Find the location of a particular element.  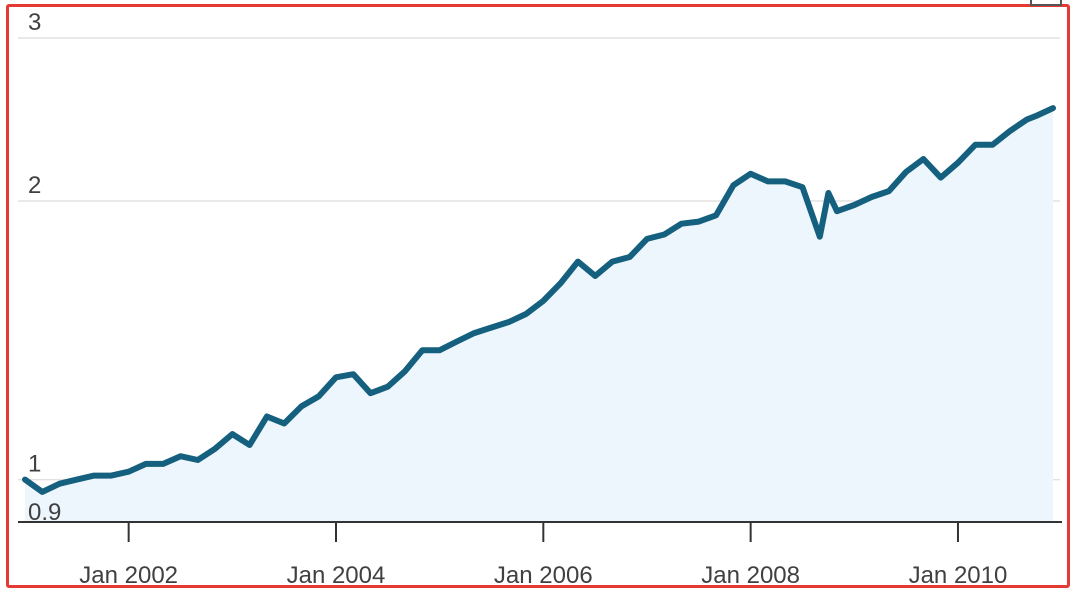

x-tick-label-2006-01: Jan 2006 is located at coordinates (543, 575).